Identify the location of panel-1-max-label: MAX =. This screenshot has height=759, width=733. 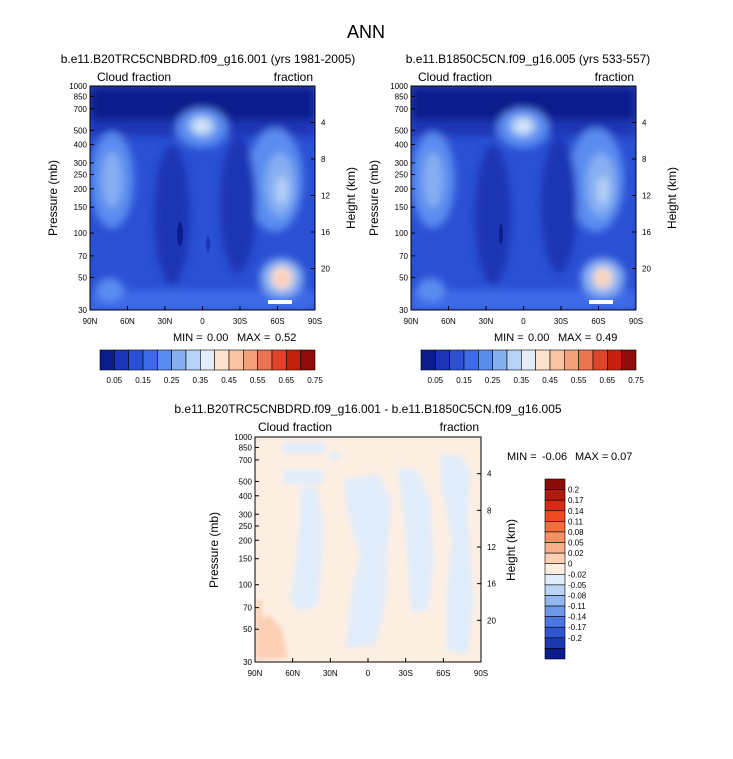
(253, 338).